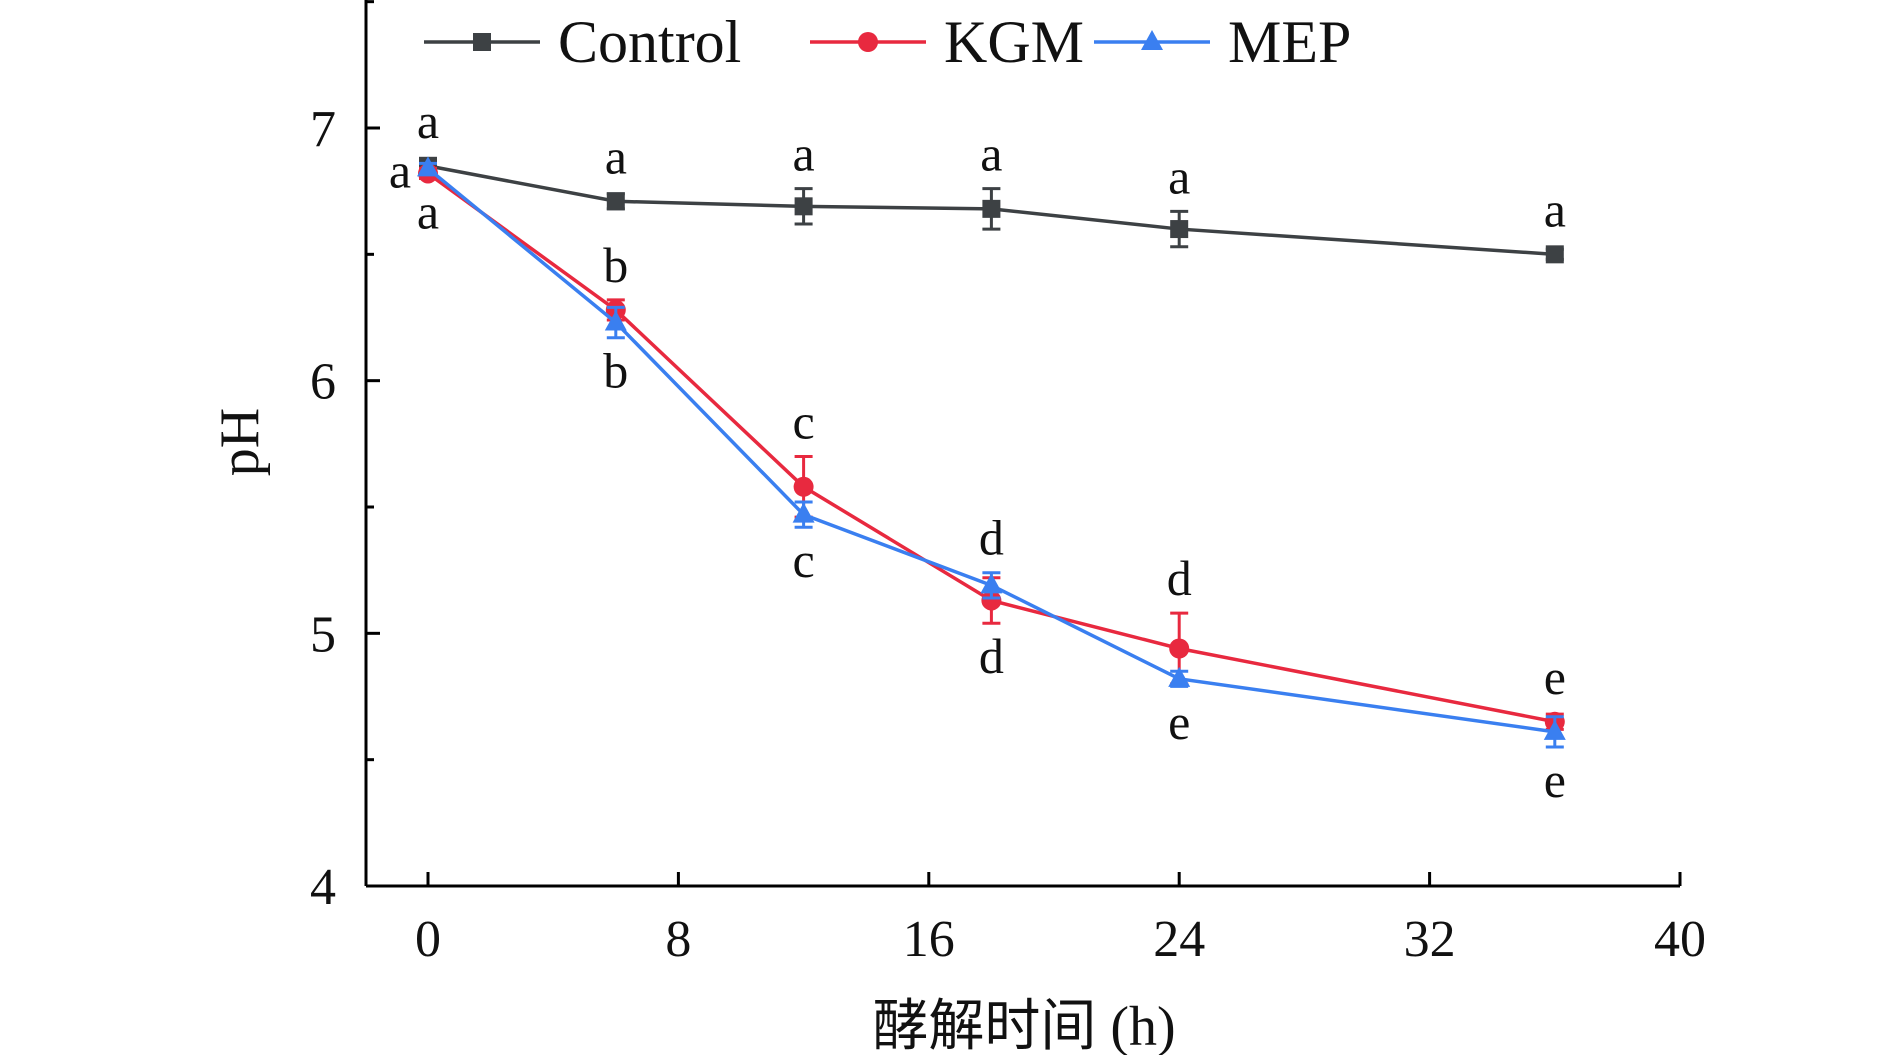 The image size is (1890, 1055). Describe the element at coordinates (323, 382) in the screenshot. I see `y-tick-label: 6` at that location.